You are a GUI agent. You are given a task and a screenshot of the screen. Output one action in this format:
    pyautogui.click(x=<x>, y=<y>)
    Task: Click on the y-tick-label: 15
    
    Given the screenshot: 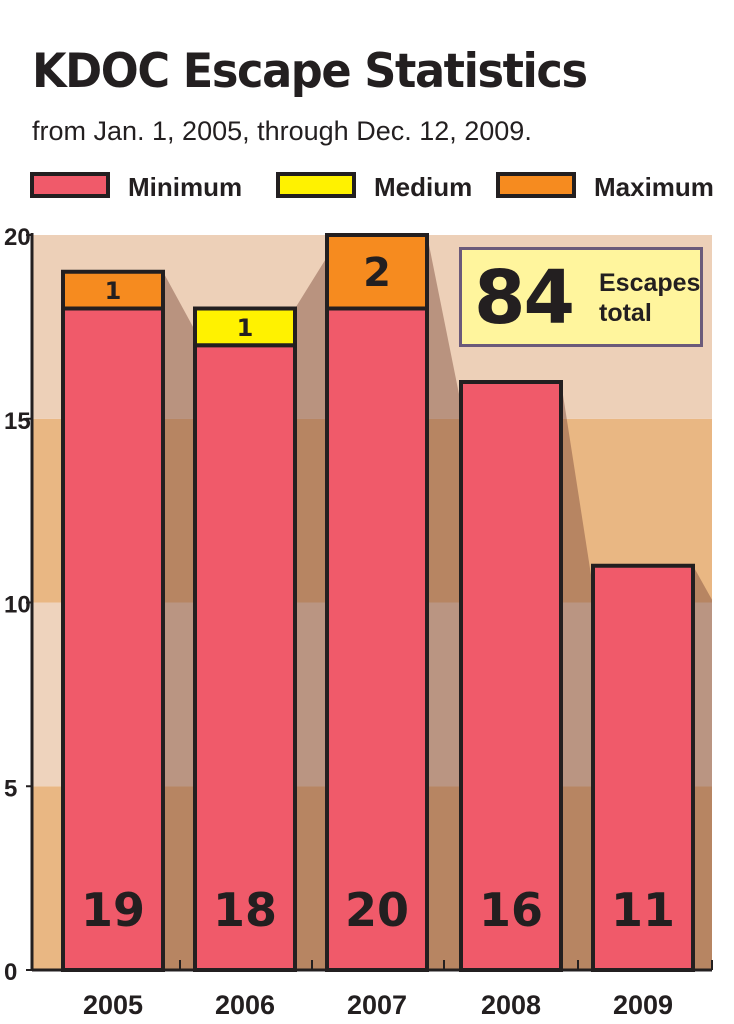 What is the action you would take?
    pyautogui.click(x=17, y=421)
    